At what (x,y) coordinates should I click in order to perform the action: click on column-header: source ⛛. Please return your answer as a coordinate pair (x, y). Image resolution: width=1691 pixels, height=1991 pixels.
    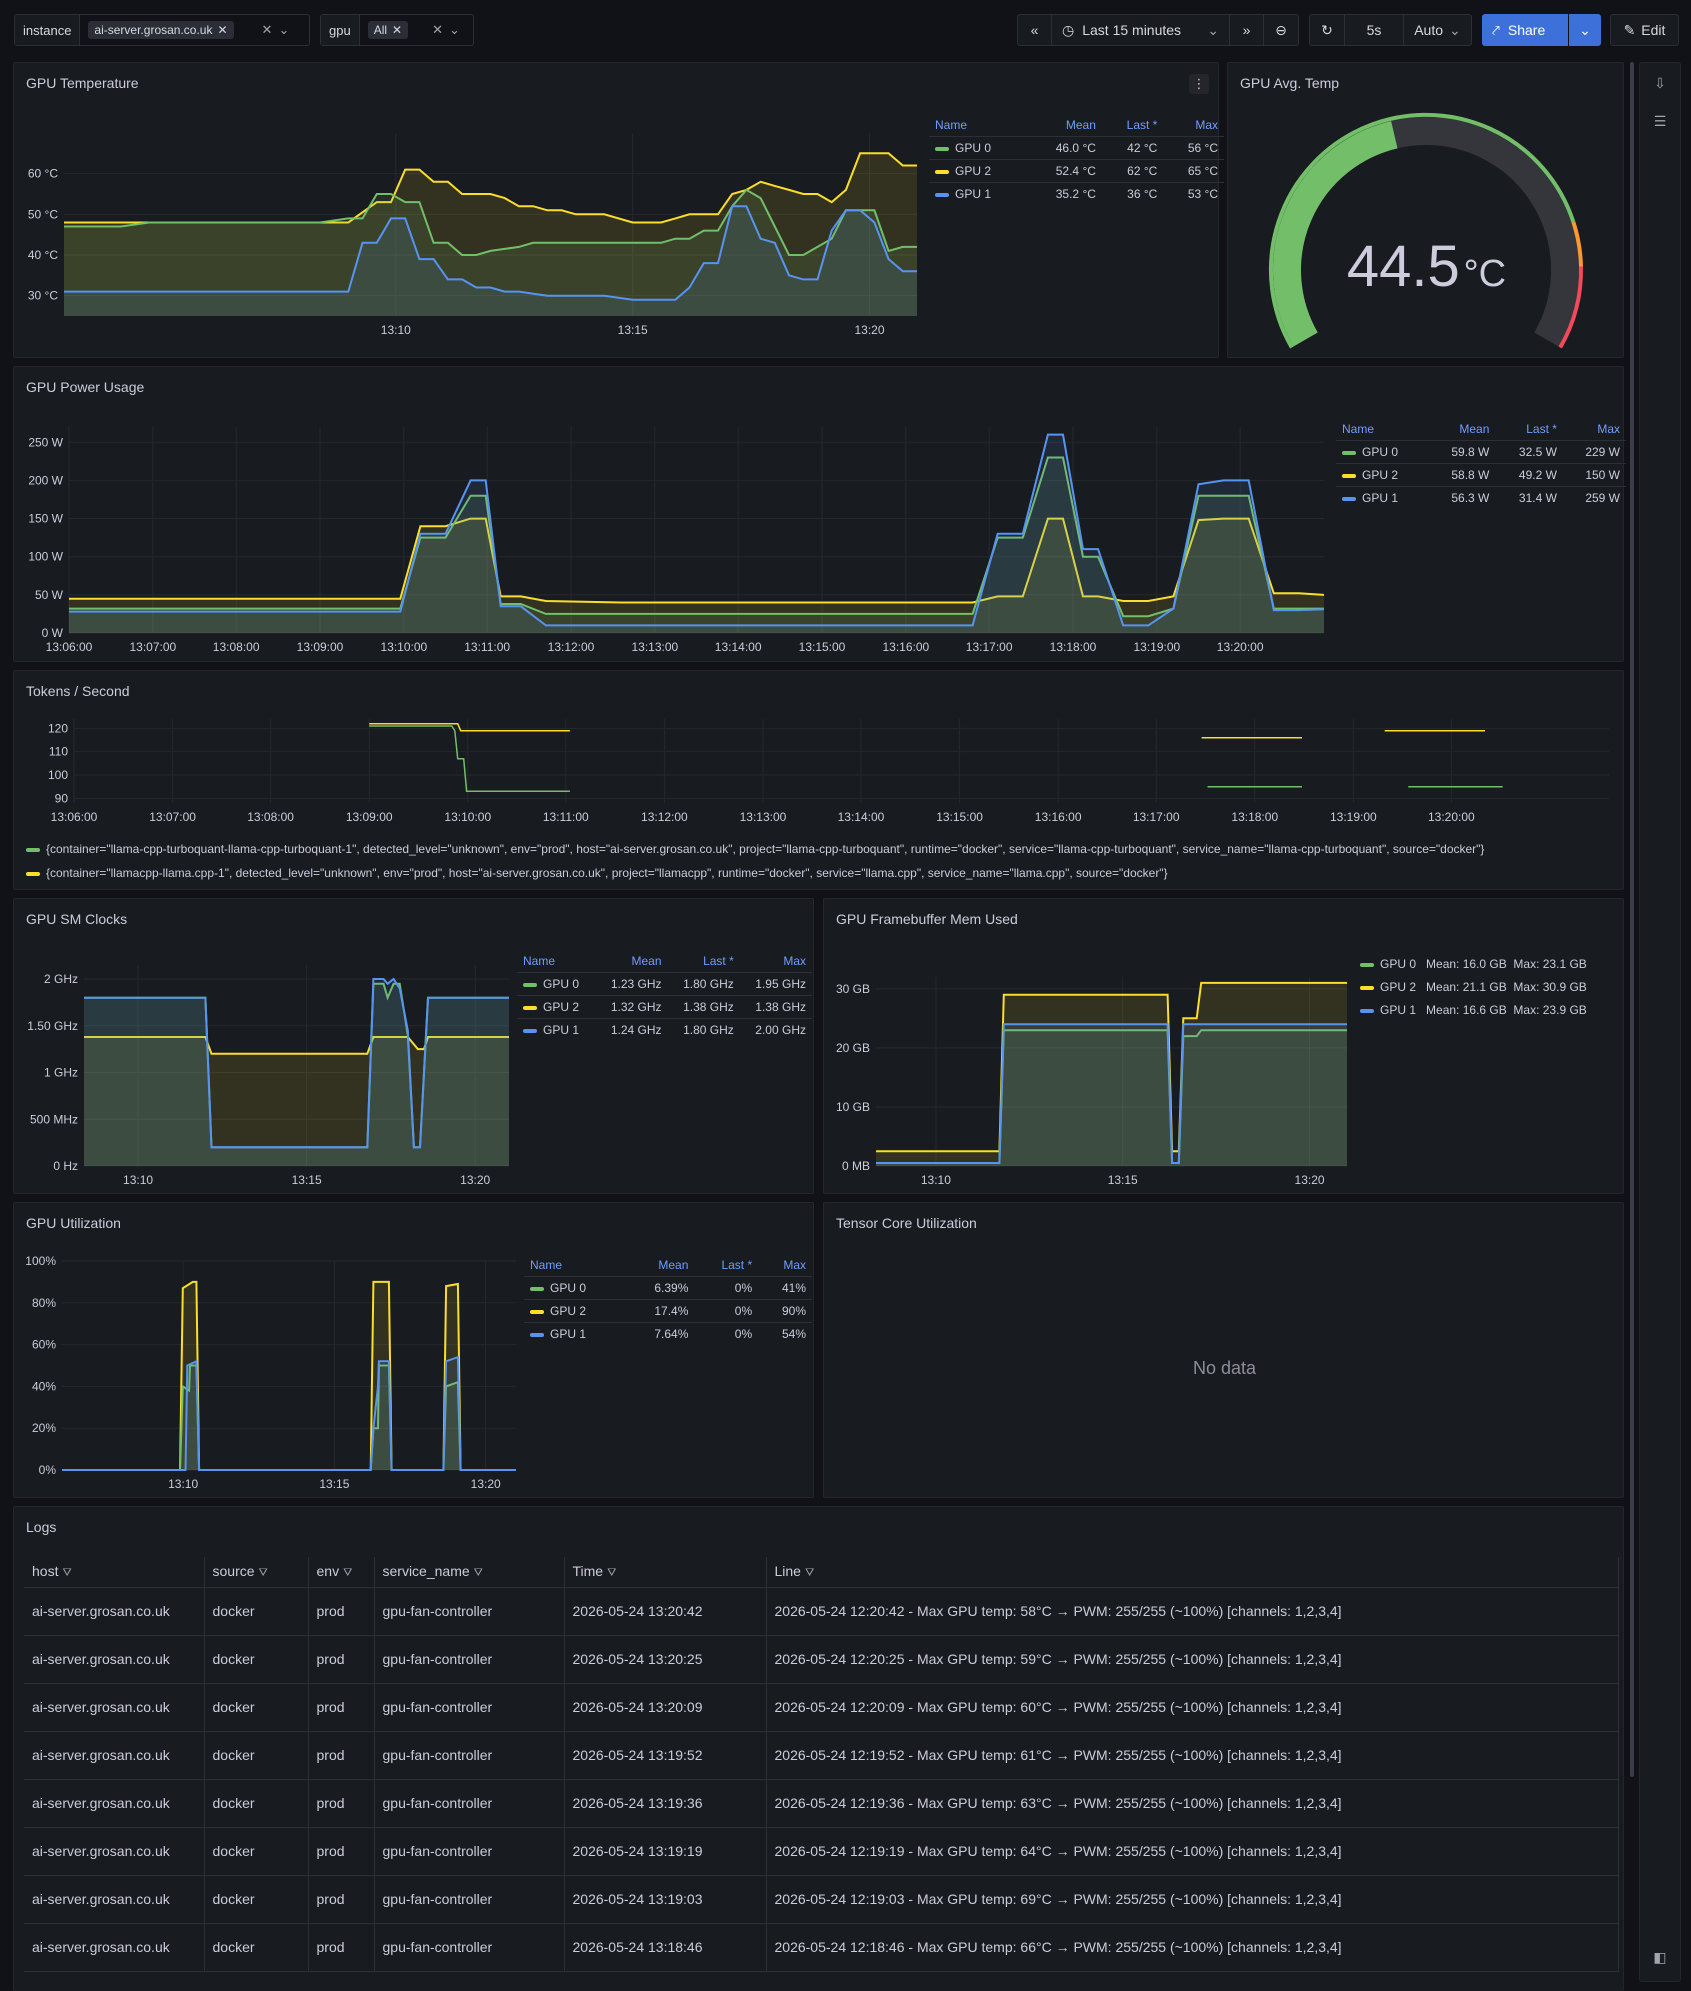
    Looking at the image, I should click on (256, 1572).